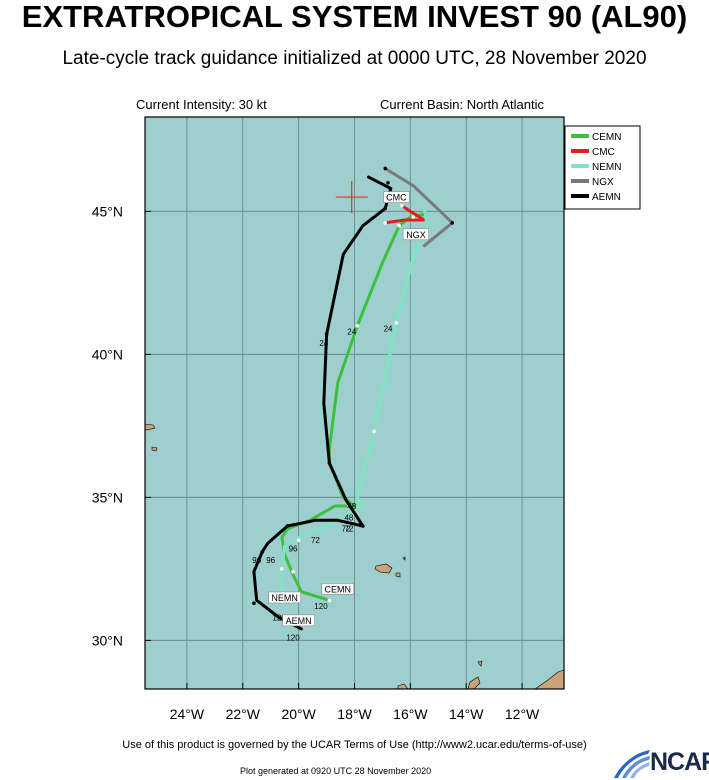 The width and height of the screenshot is (709, 780). What do you see at coordinates (606, 167) in the screenshot?
I see `legend-label-nemn: NEMN` at bounding box center [606, 167].